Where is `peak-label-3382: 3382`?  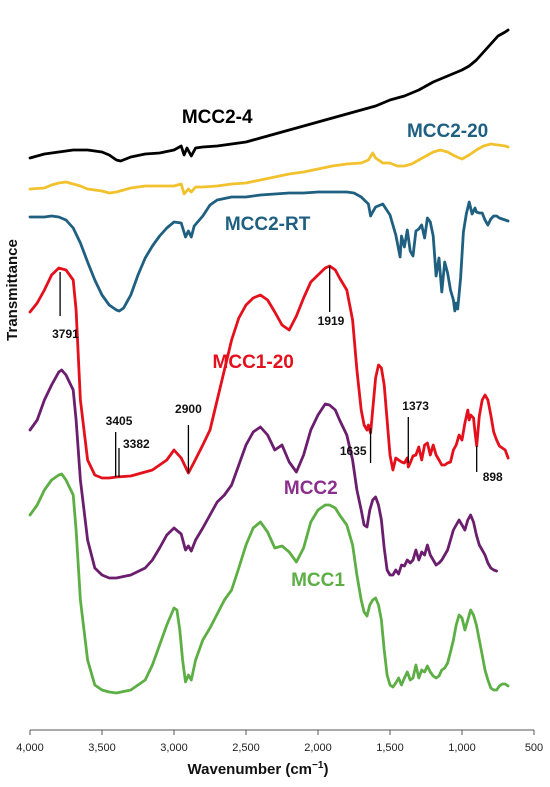
peak-label-3382: 3382 is located at coordinates (136, 444).